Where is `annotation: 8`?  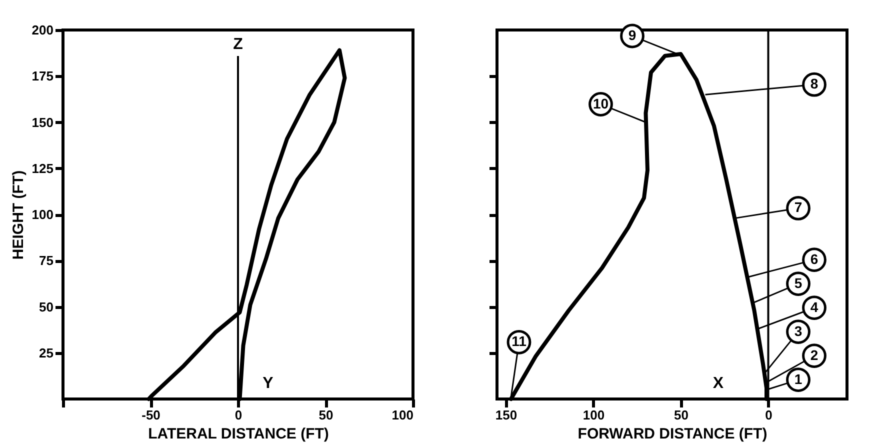
annotation: 8 is located at coordinates (814, 84).